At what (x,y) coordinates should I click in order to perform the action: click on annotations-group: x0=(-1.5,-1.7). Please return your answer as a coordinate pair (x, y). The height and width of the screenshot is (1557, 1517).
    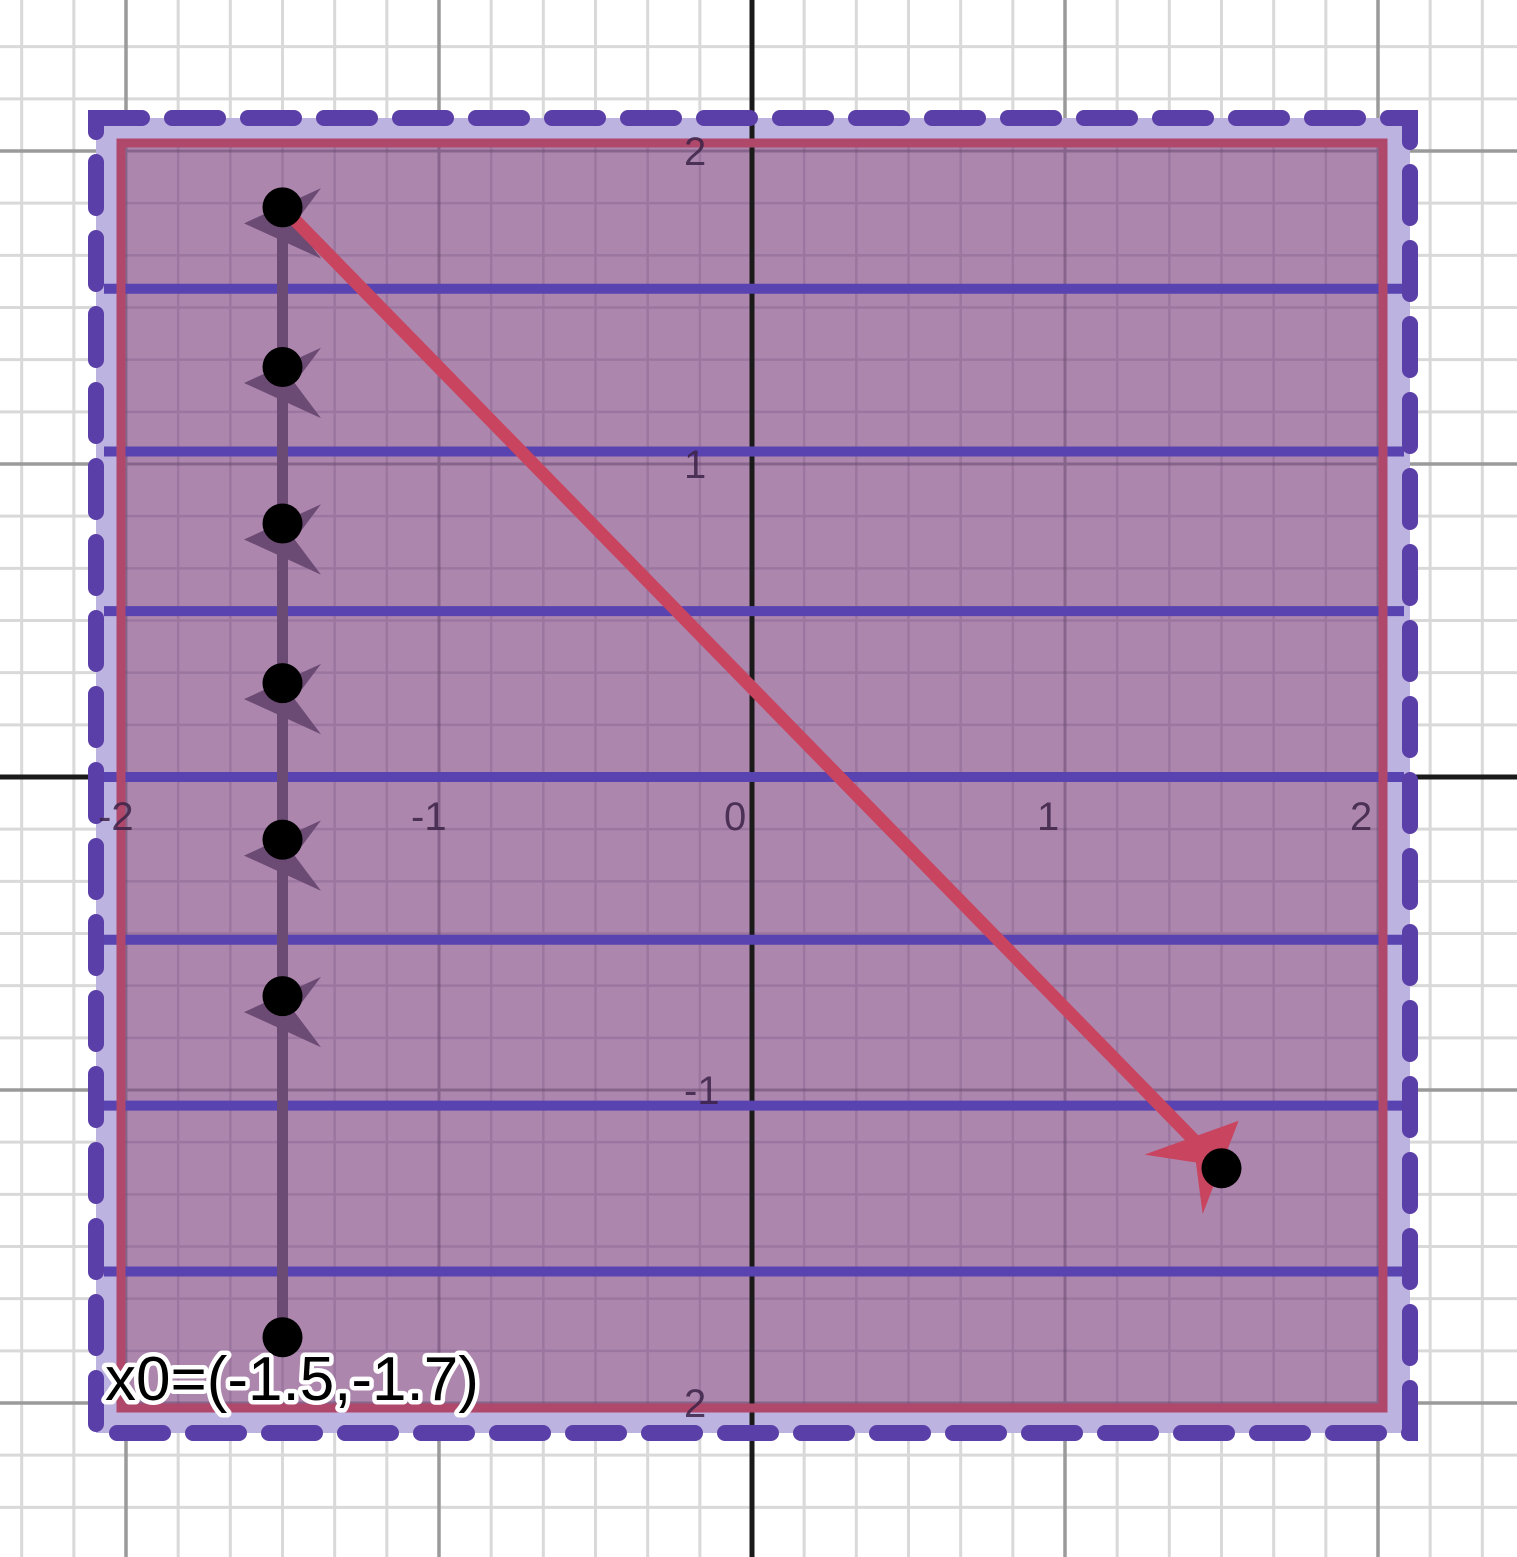
    Looking at the image, I should click on (292, 1380).